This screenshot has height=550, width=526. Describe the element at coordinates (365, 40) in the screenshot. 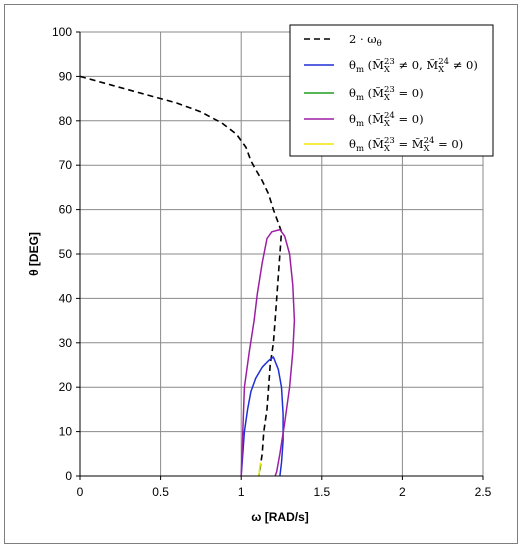

I see `legend-label-0: 2 · ωθ` at that location.